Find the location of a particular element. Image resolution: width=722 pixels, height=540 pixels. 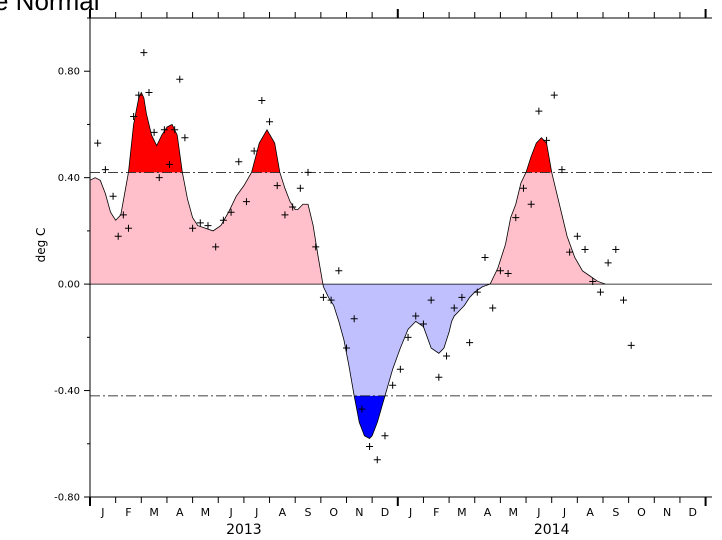

year-label: 2014 is located at coordinates (552, 530).